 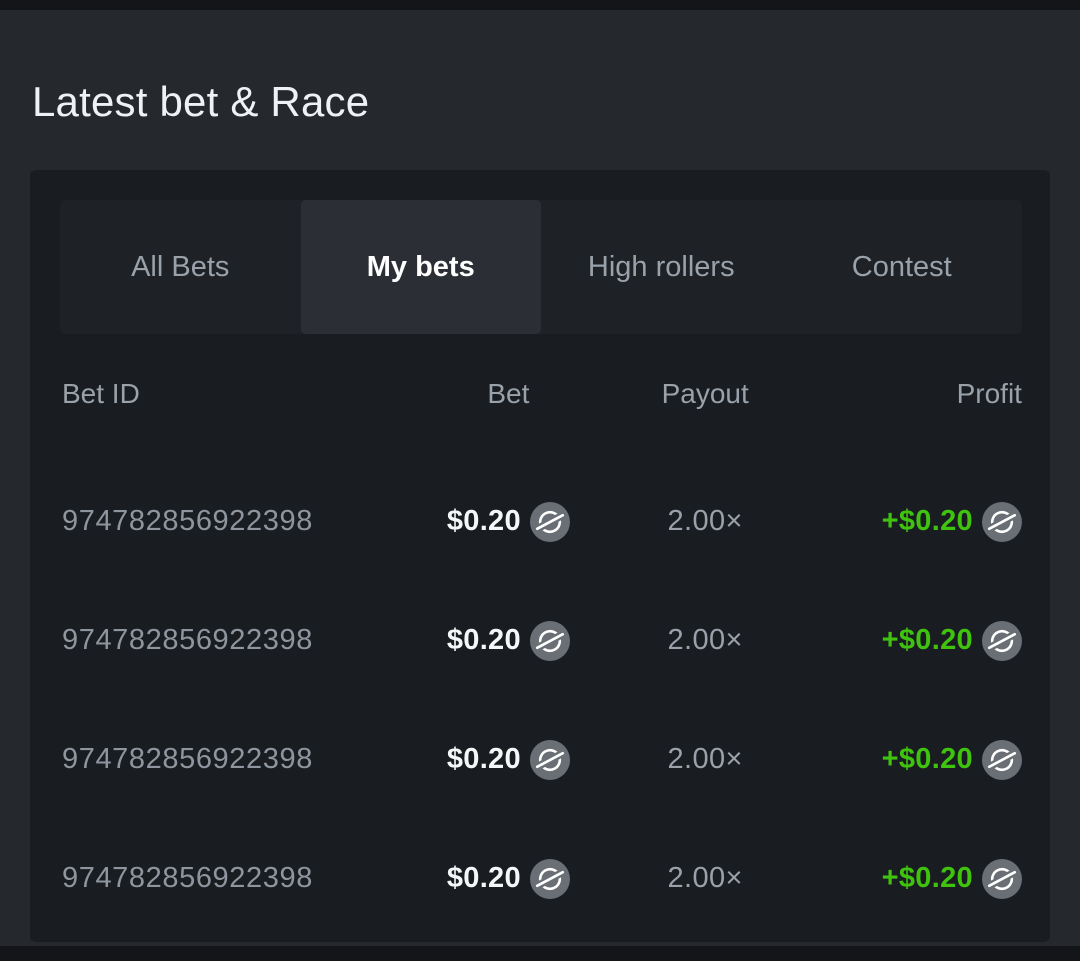 I want to click on tab-contest: Contest, so click(x=901, y=266).